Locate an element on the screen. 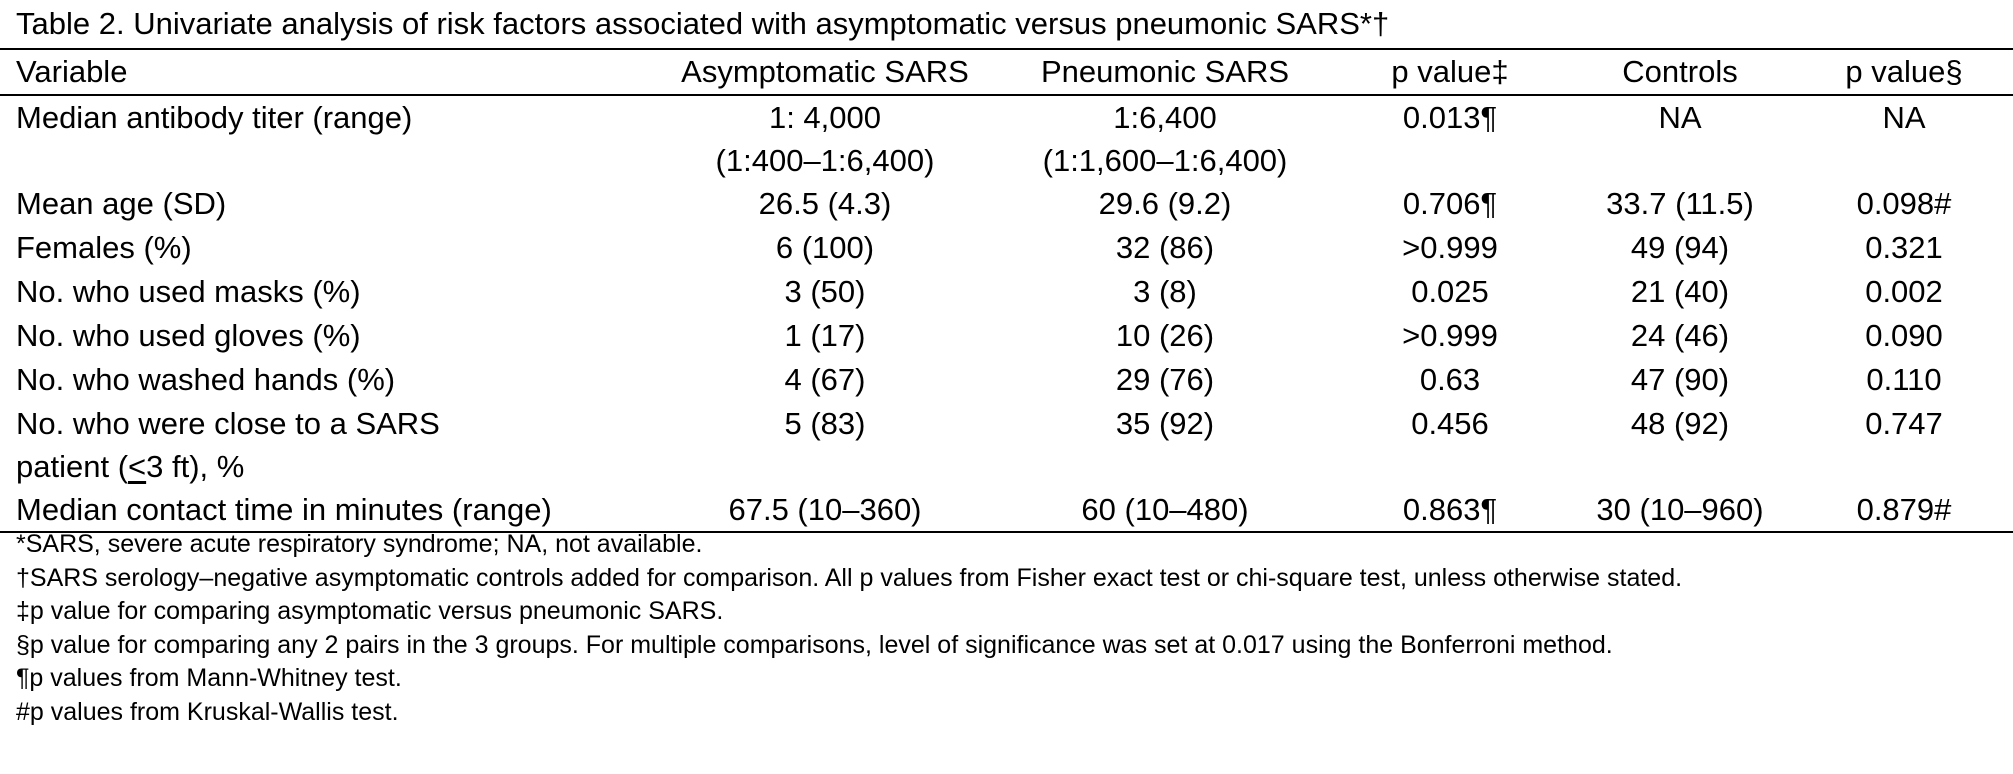 The image size is (2013, 774). cell-p-value-2: 0.110 is located at coordinates (1904, 379).